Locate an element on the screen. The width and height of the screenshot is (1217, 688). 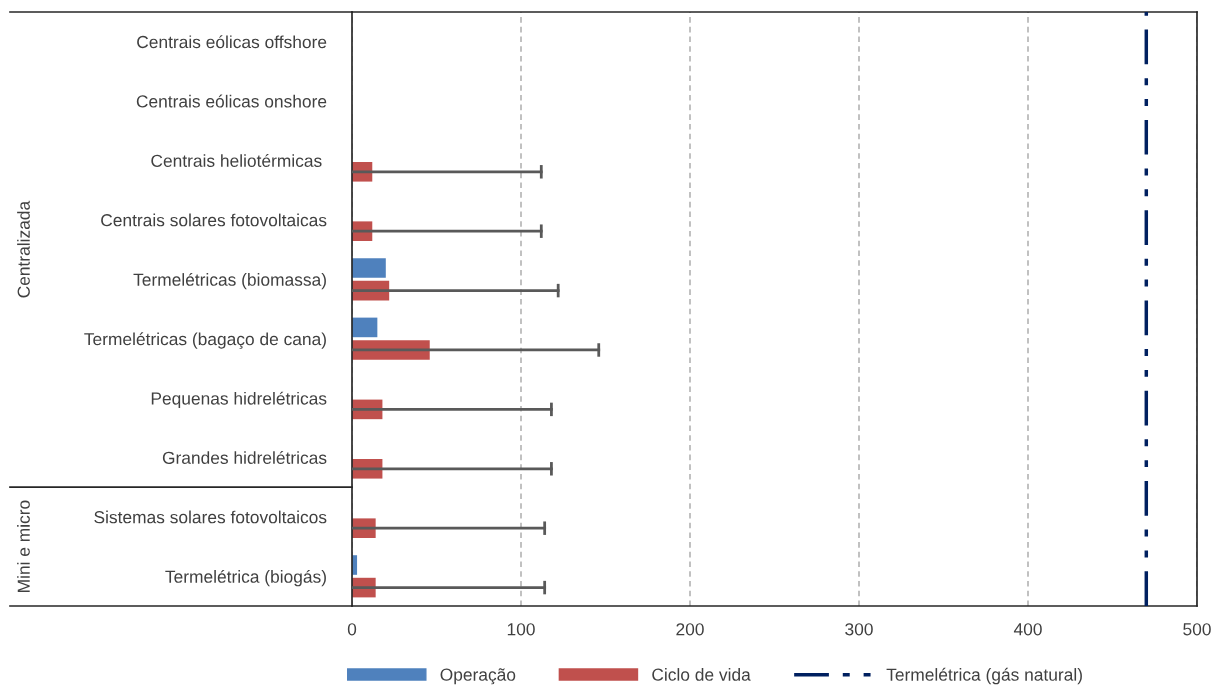
y-tick-label: Pequenas hidrelétricas is located at coordinates (239, 400).